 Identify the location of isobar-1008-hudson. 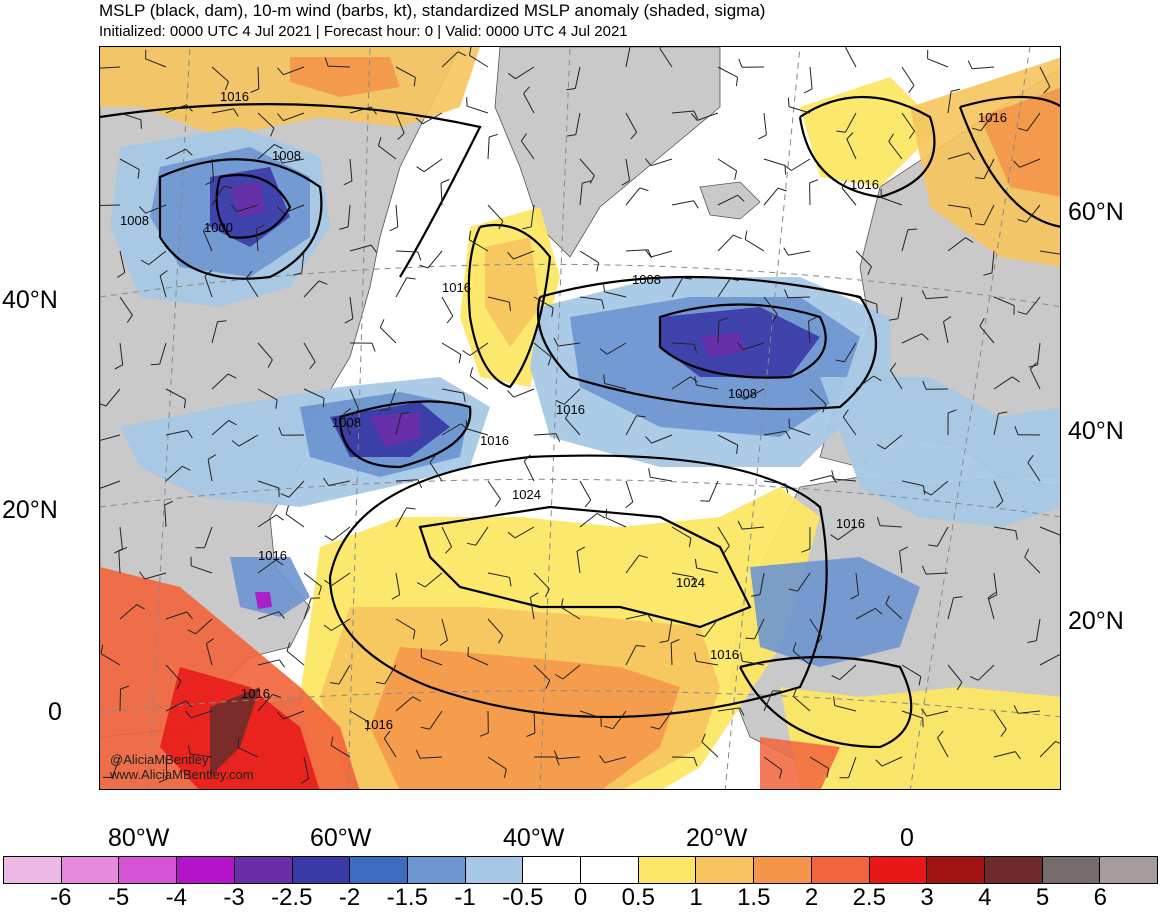
(240, 219).